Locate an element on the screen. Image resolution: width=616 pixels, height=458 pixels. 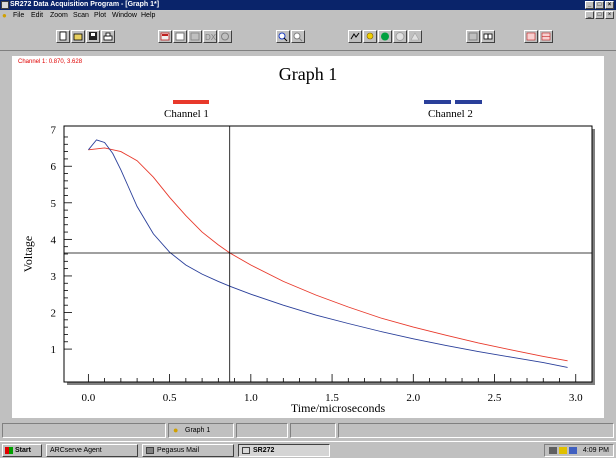
window-icon is located at coordinates (473, 36).